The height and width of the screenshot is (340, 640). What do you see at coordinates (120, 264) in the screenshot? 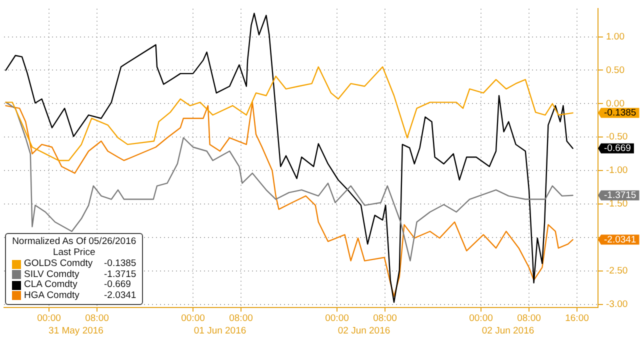
I see `annotation: -0.1385` at bounding box center [120, 264].